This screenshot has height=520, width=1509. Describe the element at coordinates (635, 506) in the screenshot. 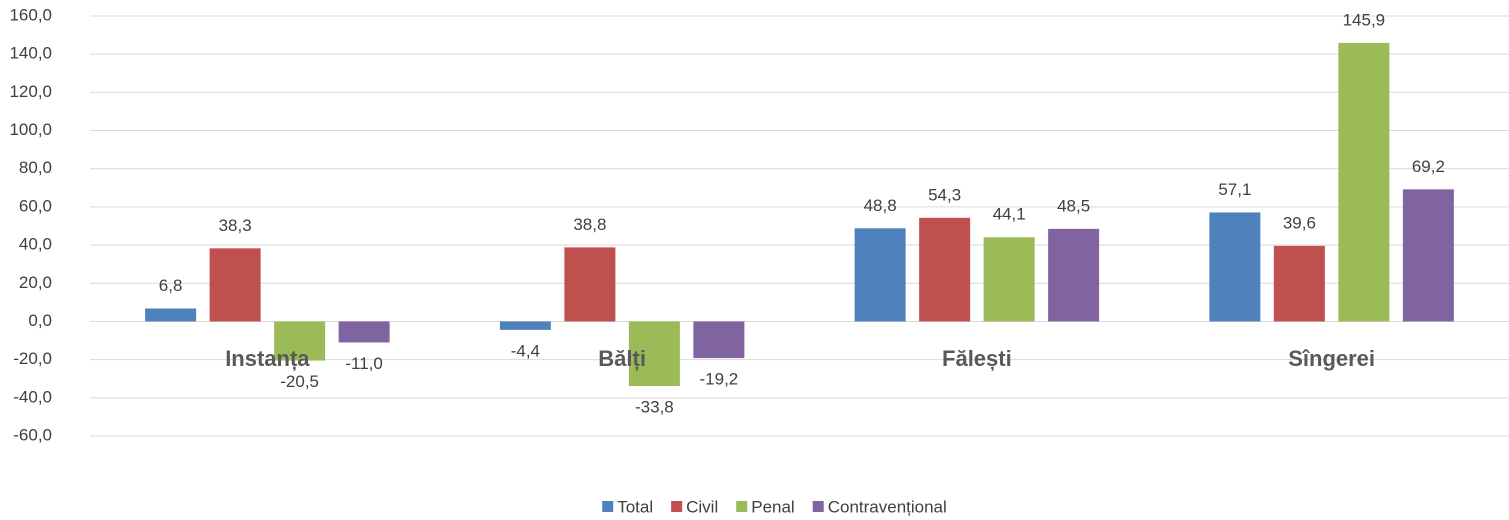

I see `legend-label: Total` at that location.